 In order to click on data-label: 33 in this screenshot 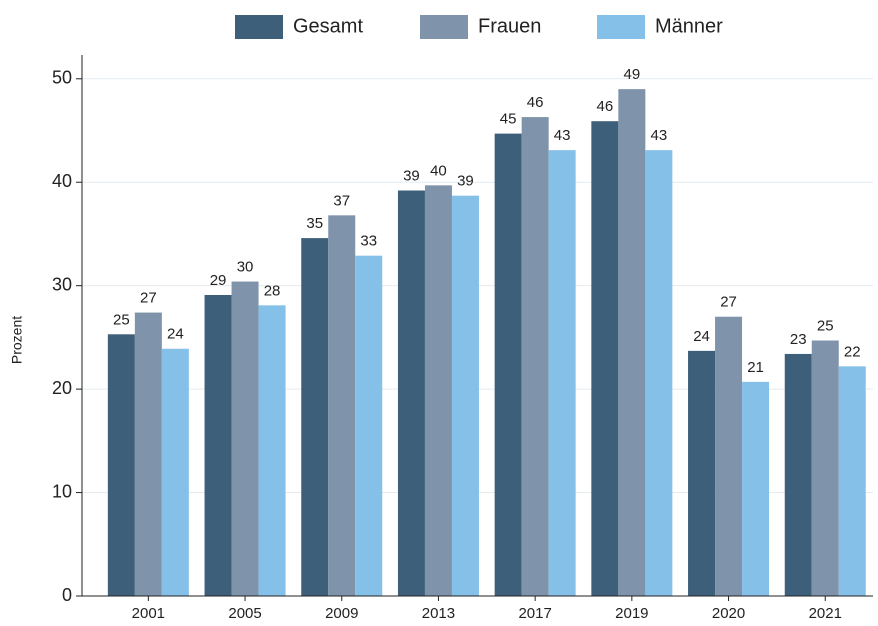, I will do `click(368, 241)`.